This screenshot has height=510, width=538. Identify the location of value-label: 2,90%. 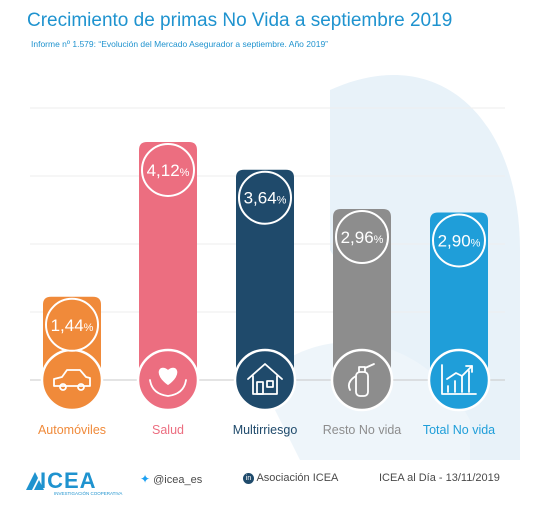
(459, 240).